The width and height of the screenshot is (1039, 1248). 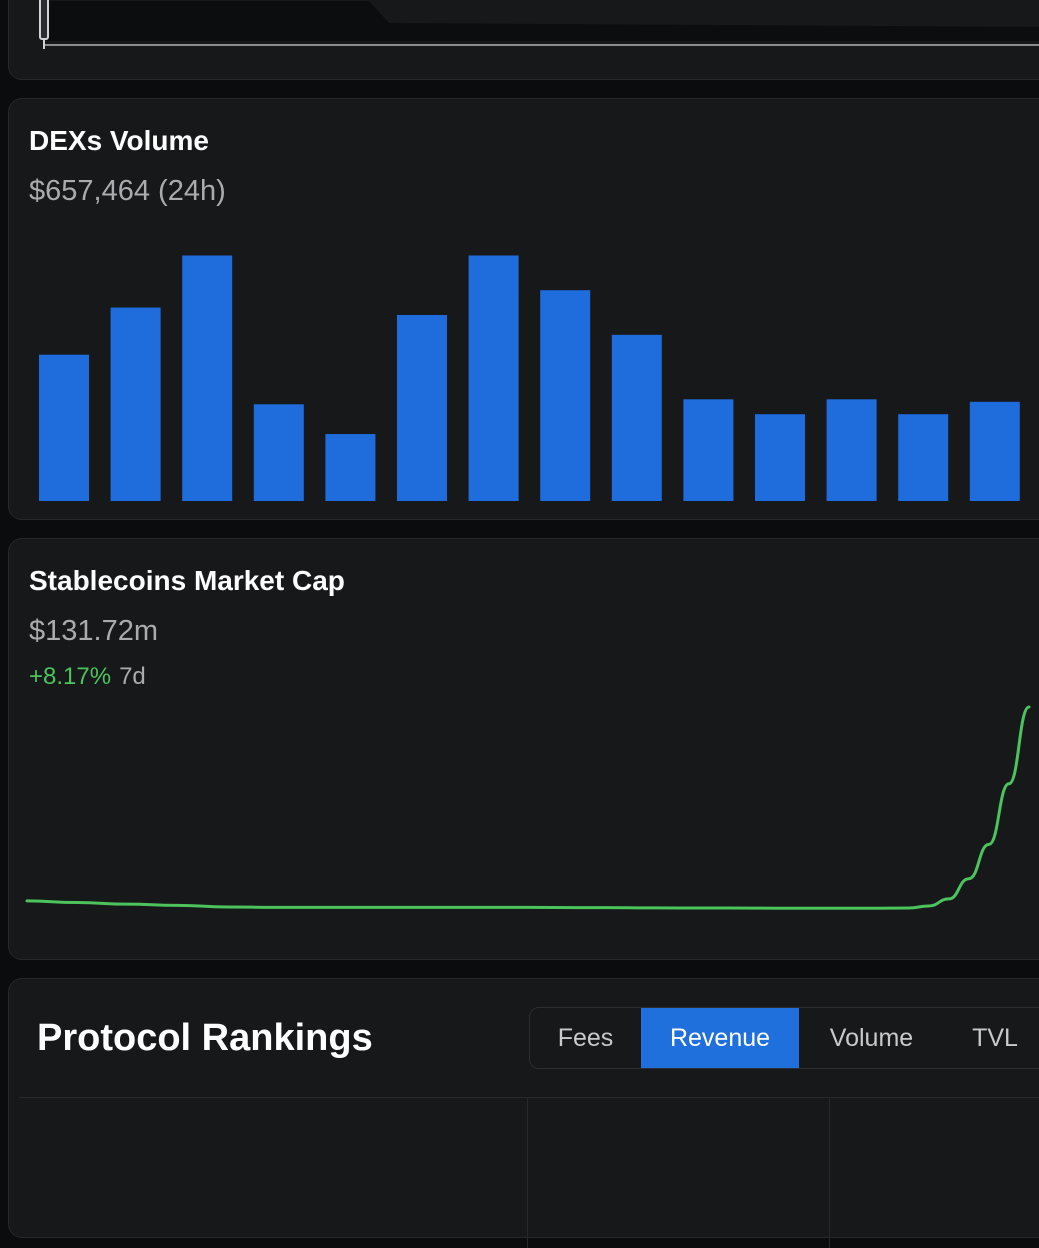 What do you see at coordinates (187, 580) in the screenshot?
I see `stablecoins-title: Stablecoins Market Cap` at bounding box center [187, 580].